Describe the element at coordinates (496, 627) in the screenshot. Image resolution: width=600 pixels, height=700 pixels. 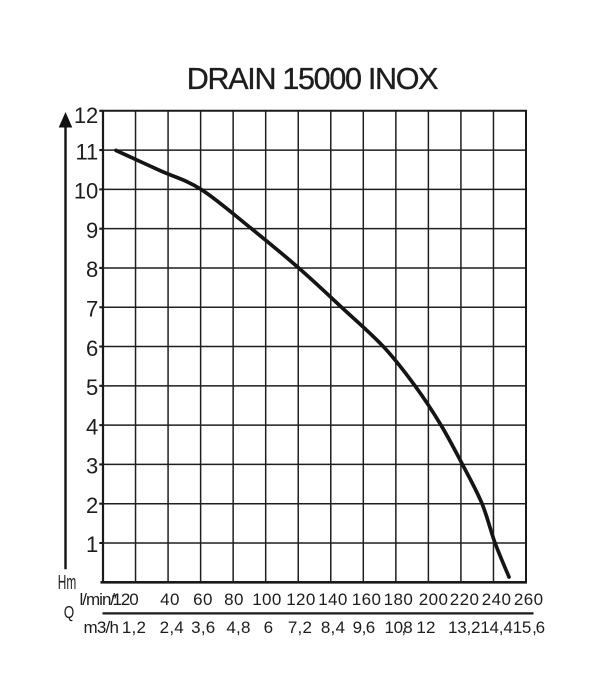
I see `svg-text: 13,214,415,6` at that location.